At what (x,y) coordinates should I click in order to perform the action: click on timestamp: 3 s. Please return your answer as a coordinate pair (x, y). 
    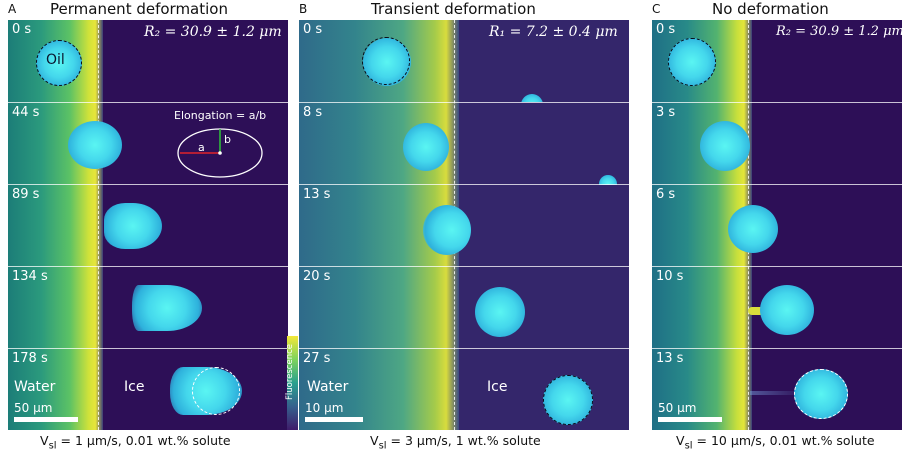
    Looking at the image, I should click on (666, 112).